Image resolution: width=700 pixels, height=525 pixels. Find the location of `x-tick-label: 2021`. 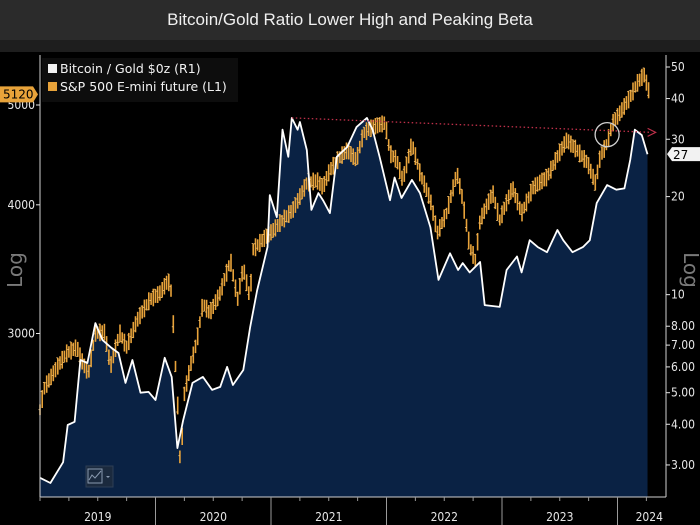

x-tick-label: 2021 is located at coordinates (328, 517).